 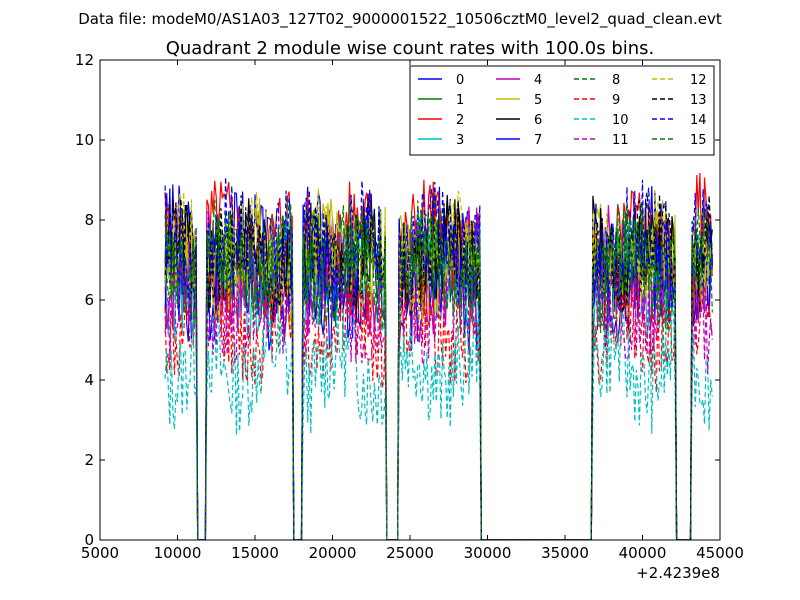 I want to click on x-tick-label: 15000, so click(x=255, y=553).